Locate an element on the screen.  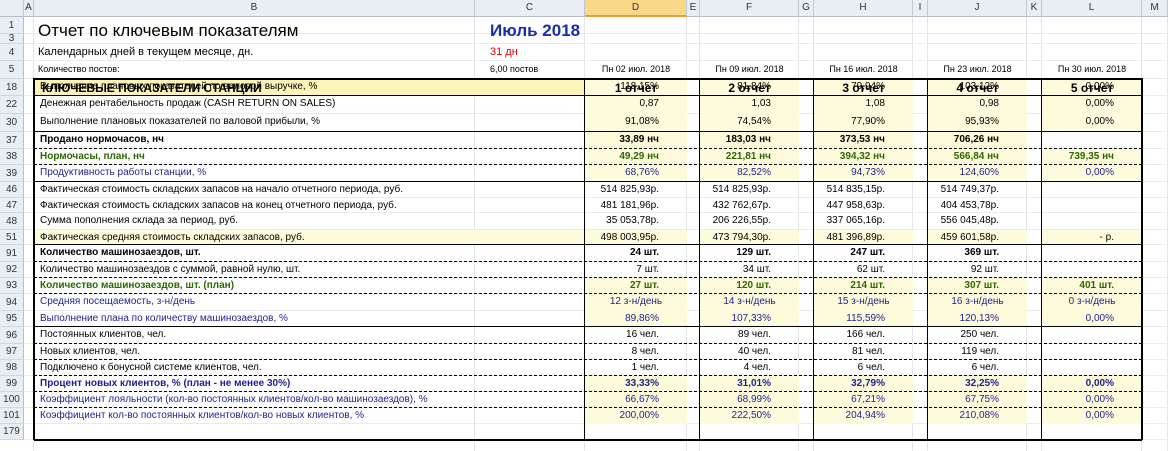
column-header: B is located at coordinates (254, 8).